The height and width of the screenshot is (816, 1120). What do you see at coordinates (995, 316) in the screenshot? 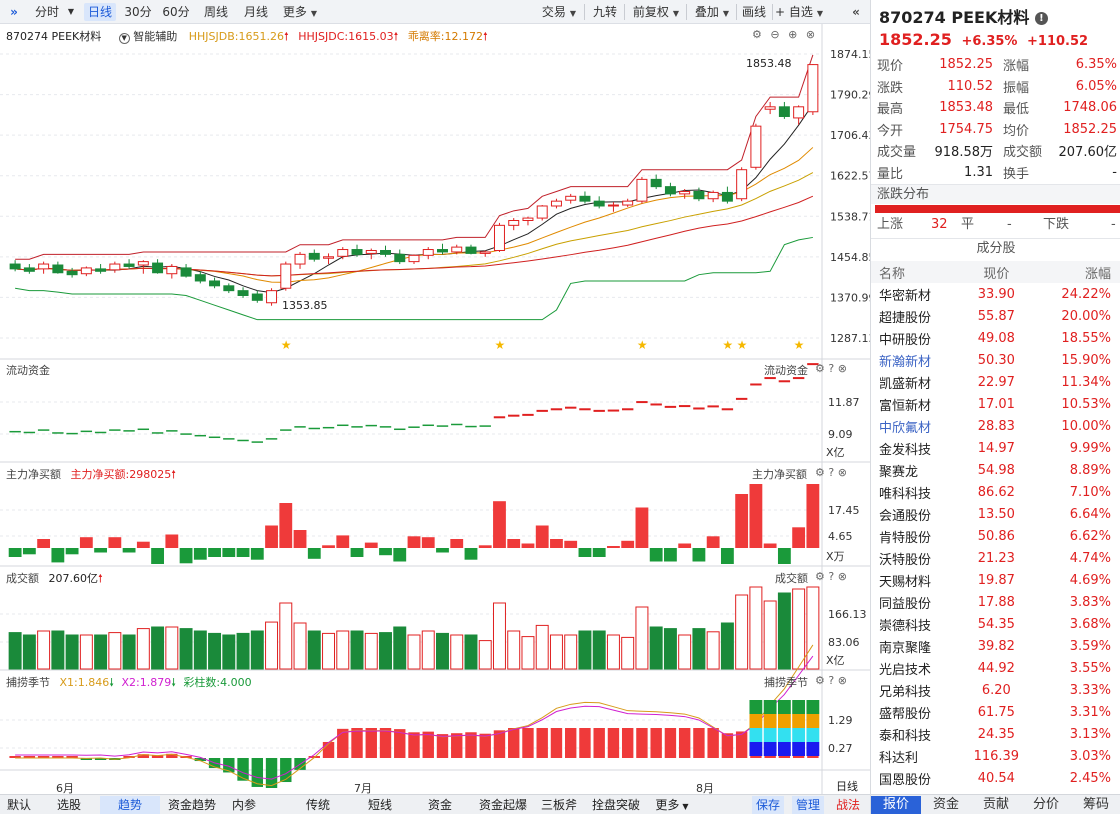
I see `component-row: 超捷股份 55.87 20.00%` at bounding box center [995, 316].